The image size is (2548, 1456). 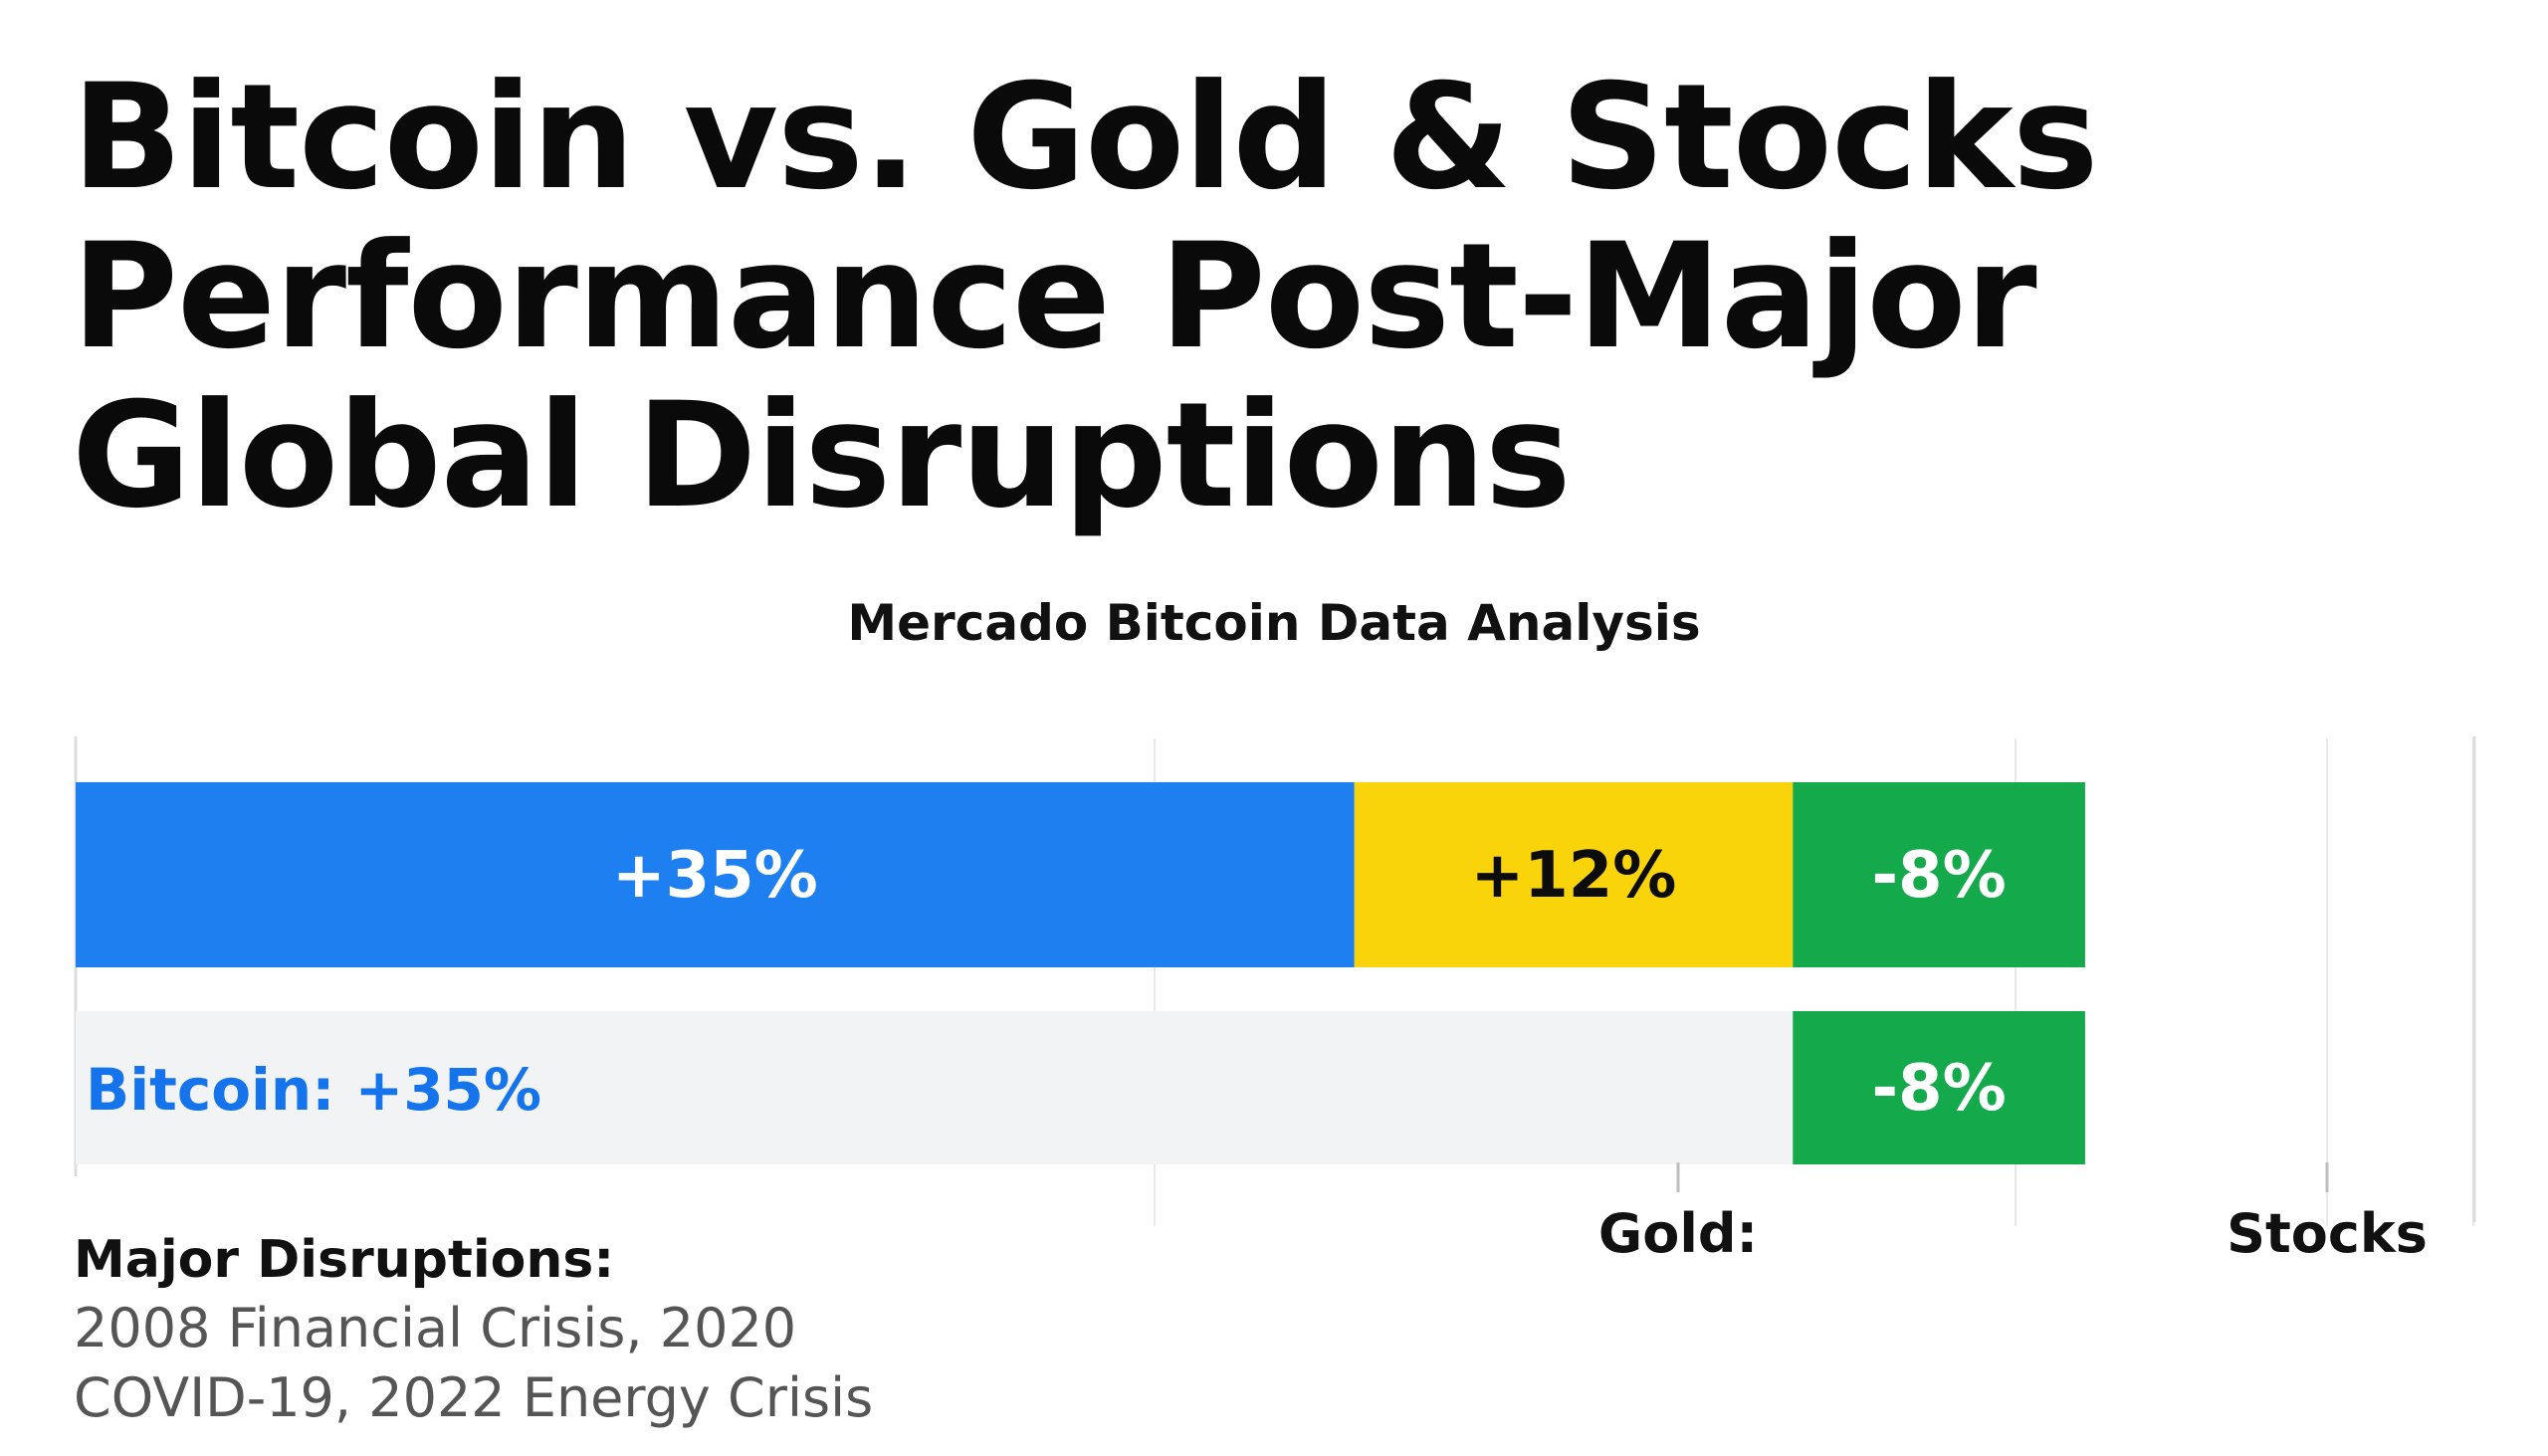 I want to click on title-line-2: Performance Post-Major, so click(x=1054, y=296).